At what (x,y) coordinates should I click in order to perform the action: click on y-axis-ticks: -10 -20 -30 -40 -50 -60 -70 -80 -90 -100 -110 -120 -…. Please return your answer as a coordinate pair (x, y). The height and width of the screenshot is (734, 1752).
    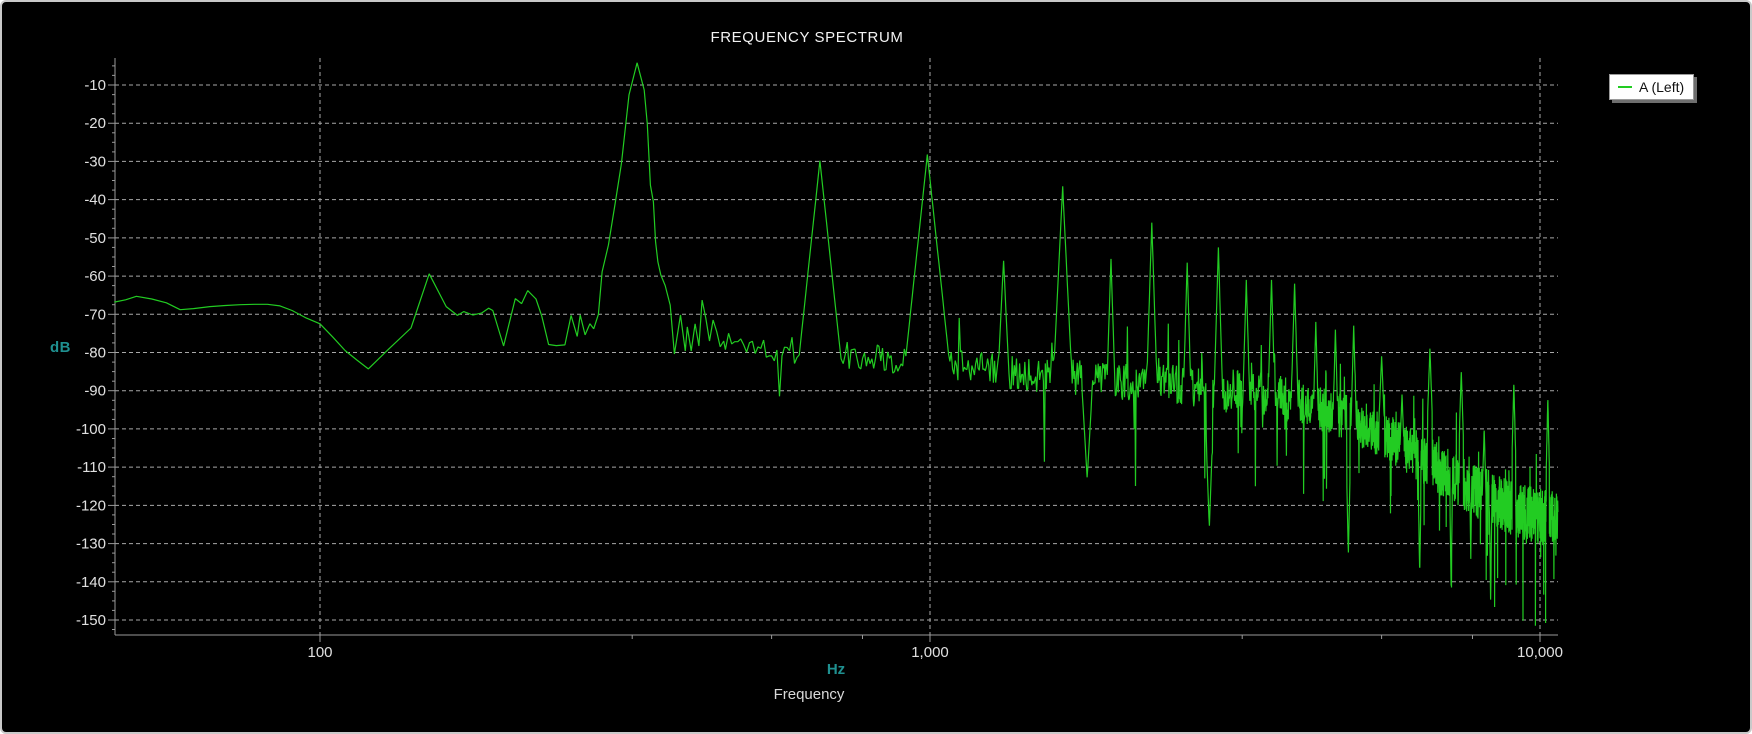
    Looking at the image, I should click on (95, 347).